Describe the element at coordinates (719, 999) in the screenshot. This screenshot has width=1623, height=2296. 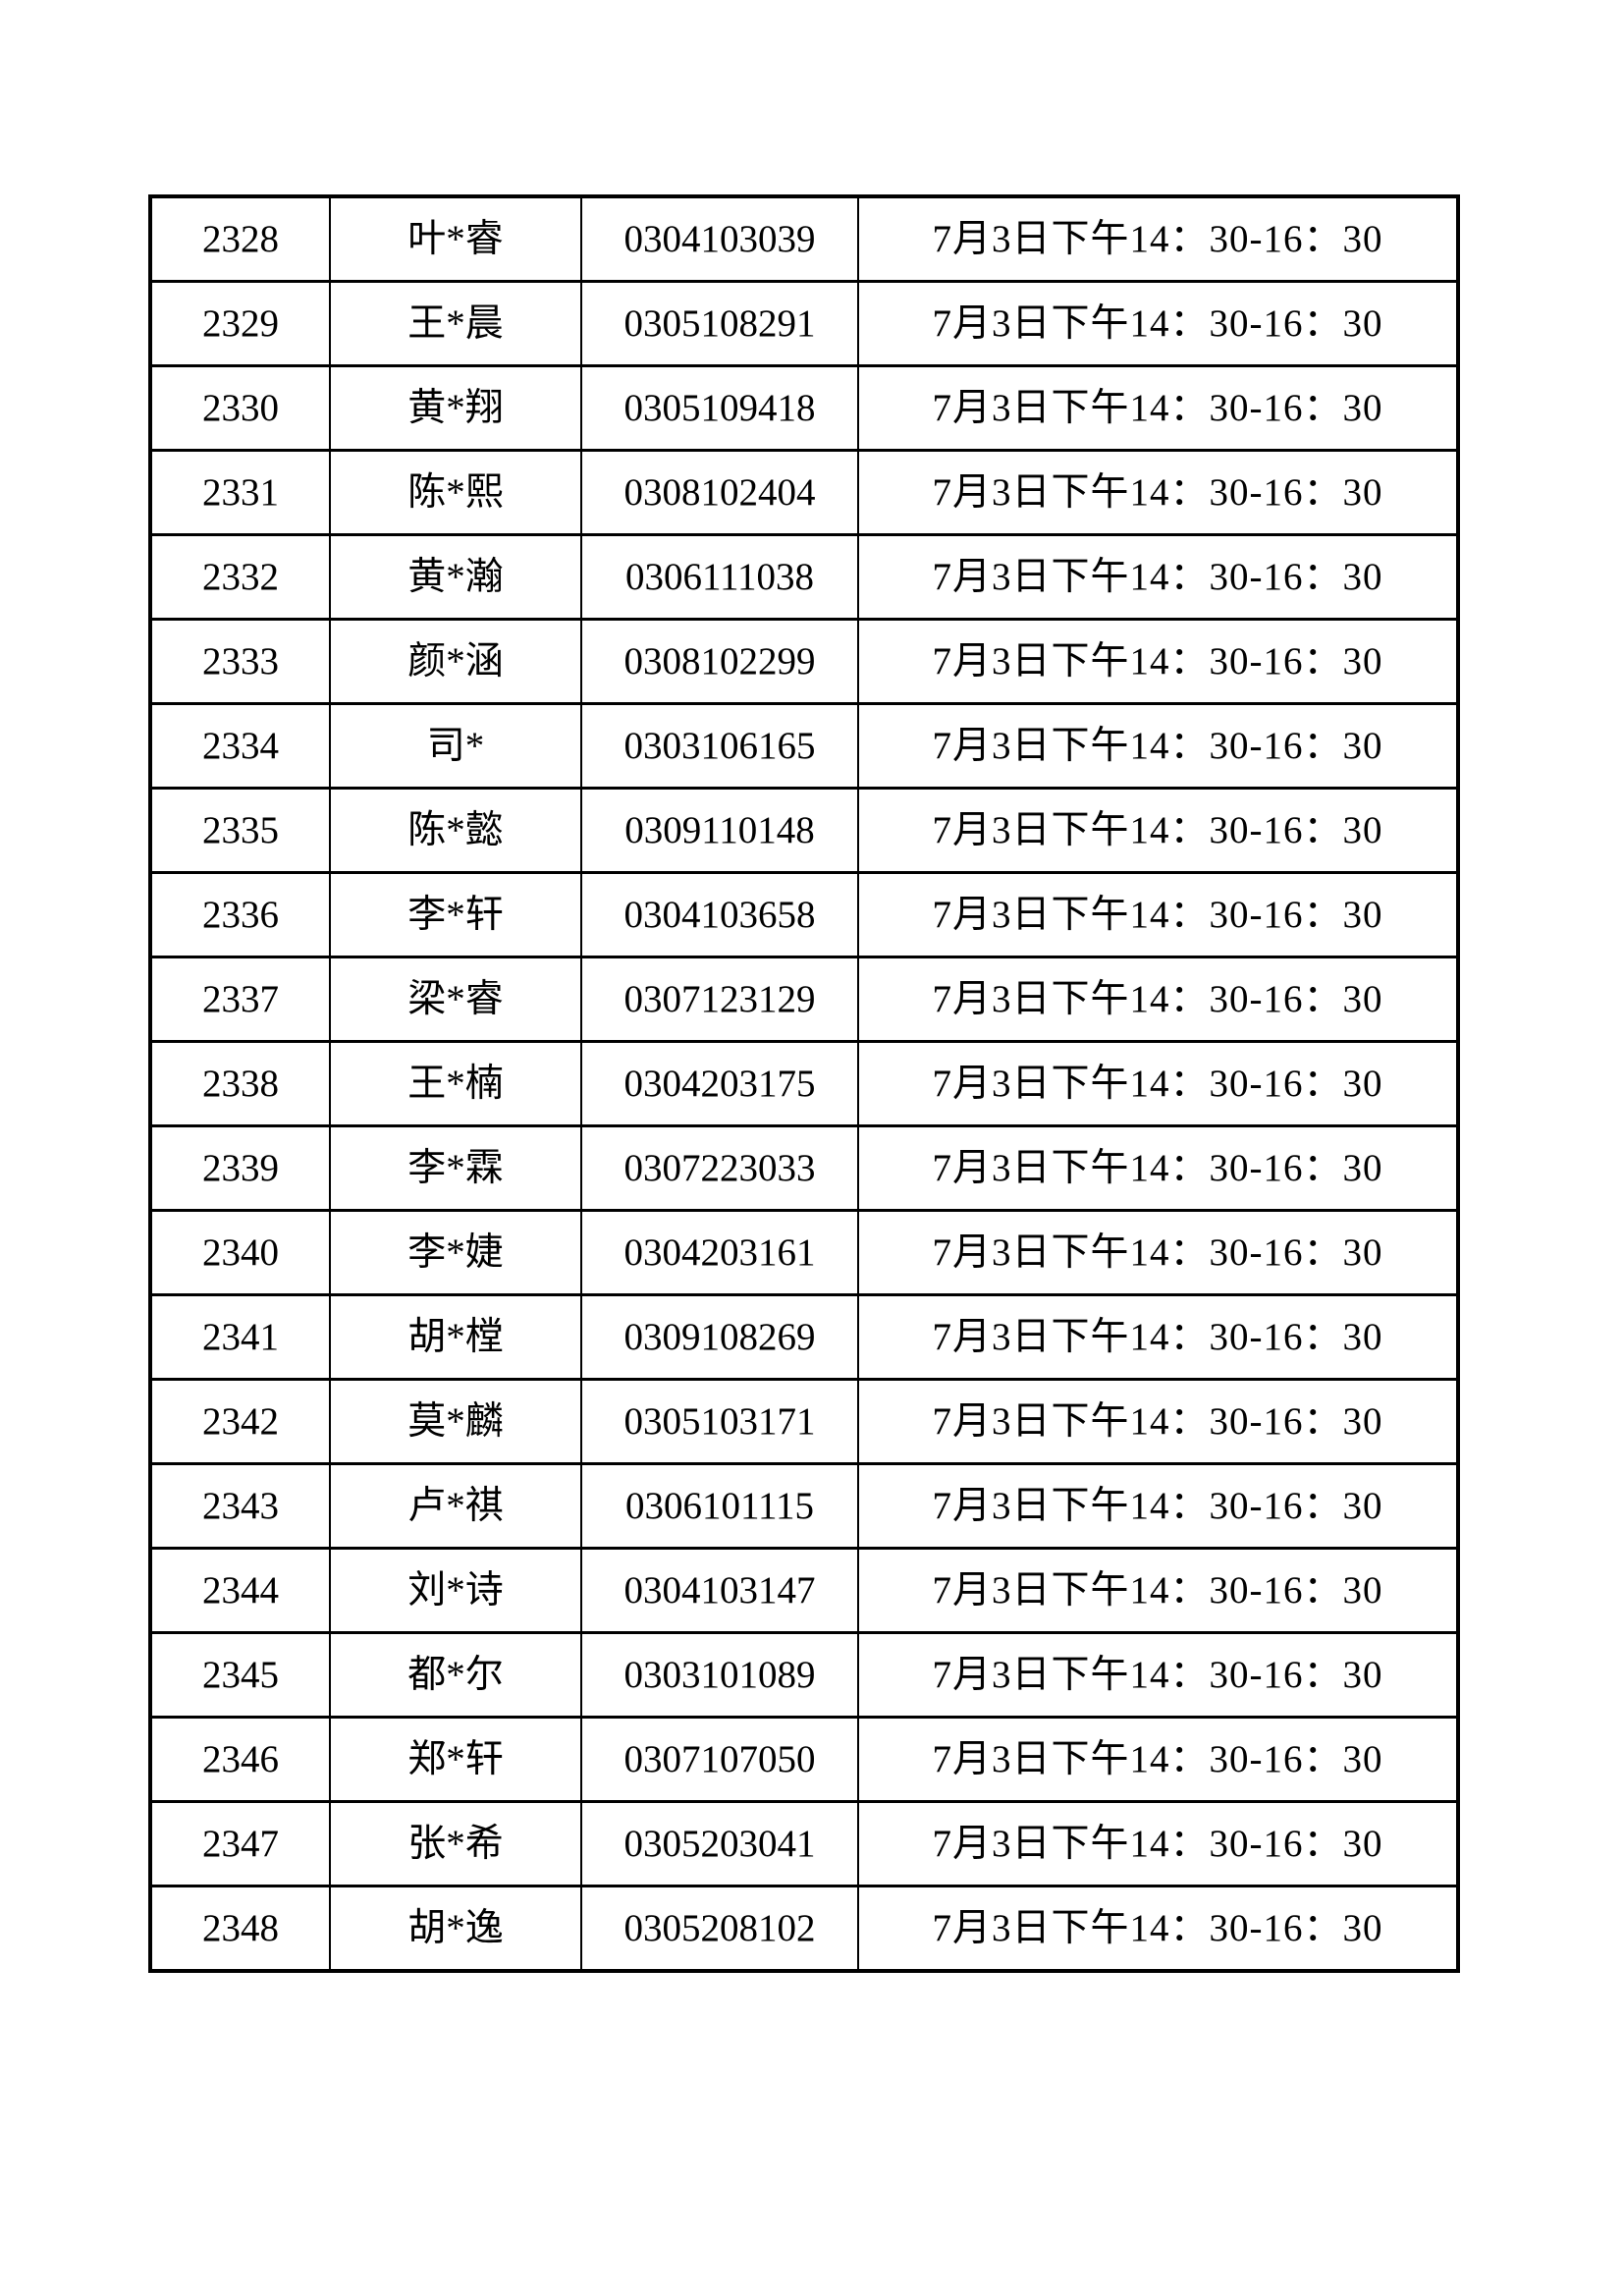
I see `cell-candidate-id: 0307123129` at that location.